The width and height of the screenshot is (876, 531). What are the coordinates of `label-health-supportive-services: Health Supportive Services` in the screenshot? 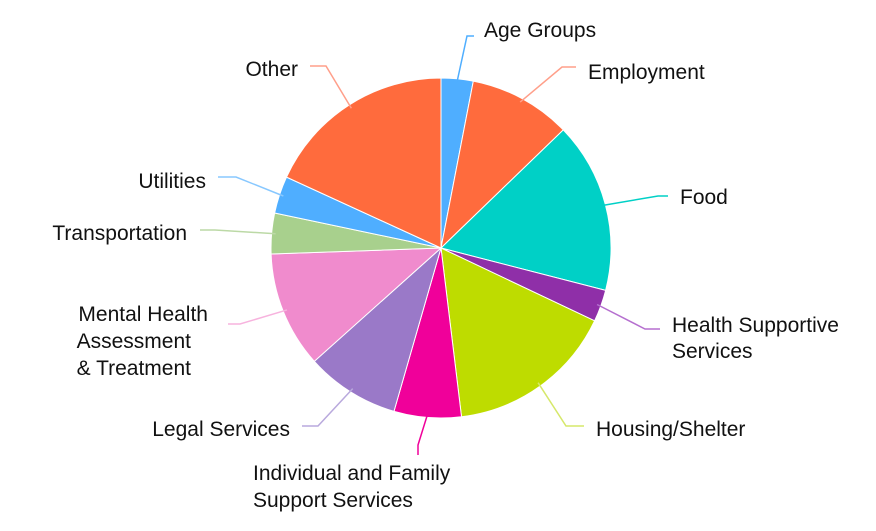 It's located at (755, 338).